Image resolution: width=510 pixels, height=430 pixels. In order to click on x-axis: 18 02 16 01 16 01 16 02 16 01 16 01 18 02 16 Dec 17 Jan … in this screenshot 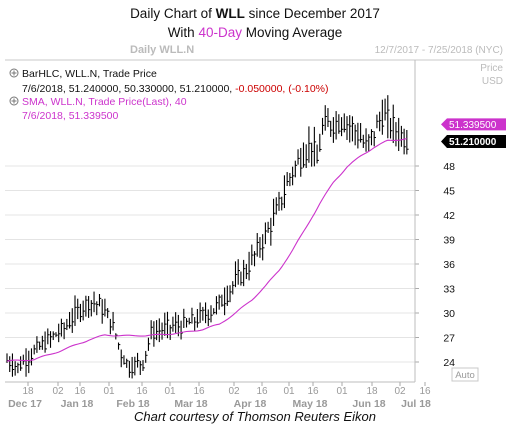, I will do `click(219, 396)`.